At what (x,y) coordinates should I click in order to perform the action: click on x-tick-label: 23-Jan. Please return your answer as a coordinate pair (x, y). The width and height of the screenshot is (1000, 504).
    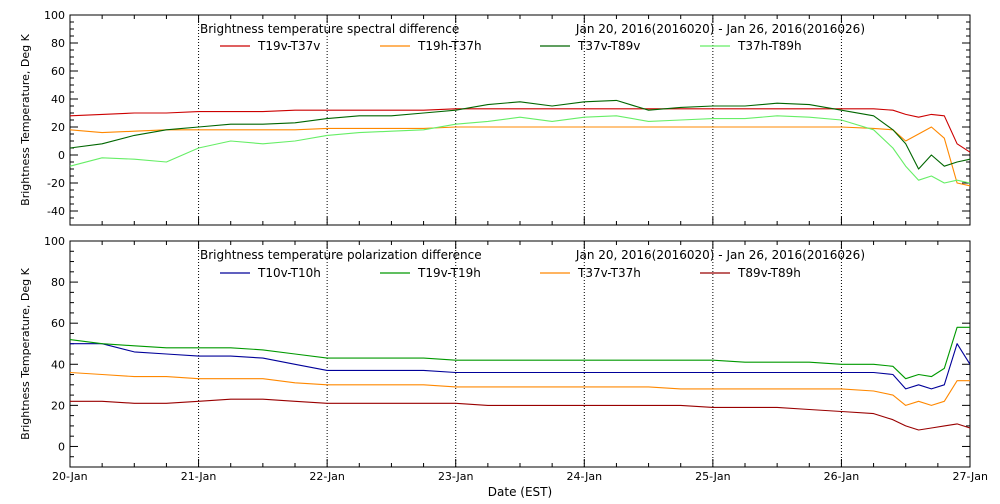
    Looking at the image, I should click on (456, 476).